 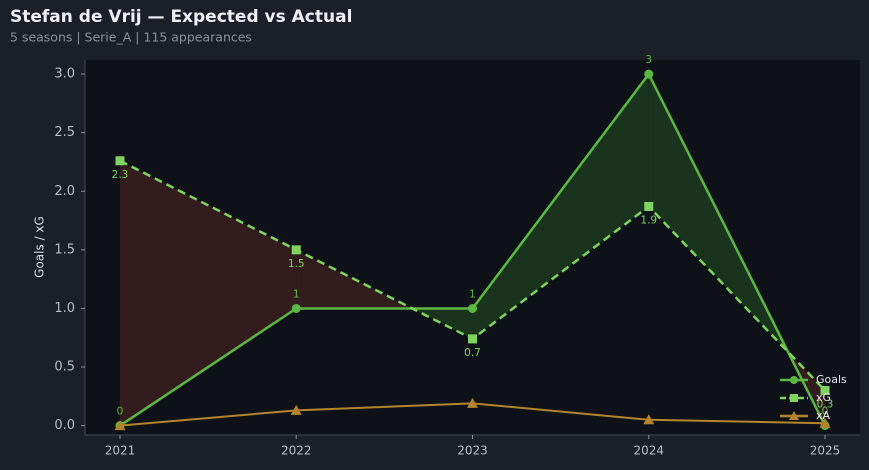 What do you see at coordinates (64, 367) in the screenshot?
I see `y-tick-label: 0.5` at bounding box center [64, 367].